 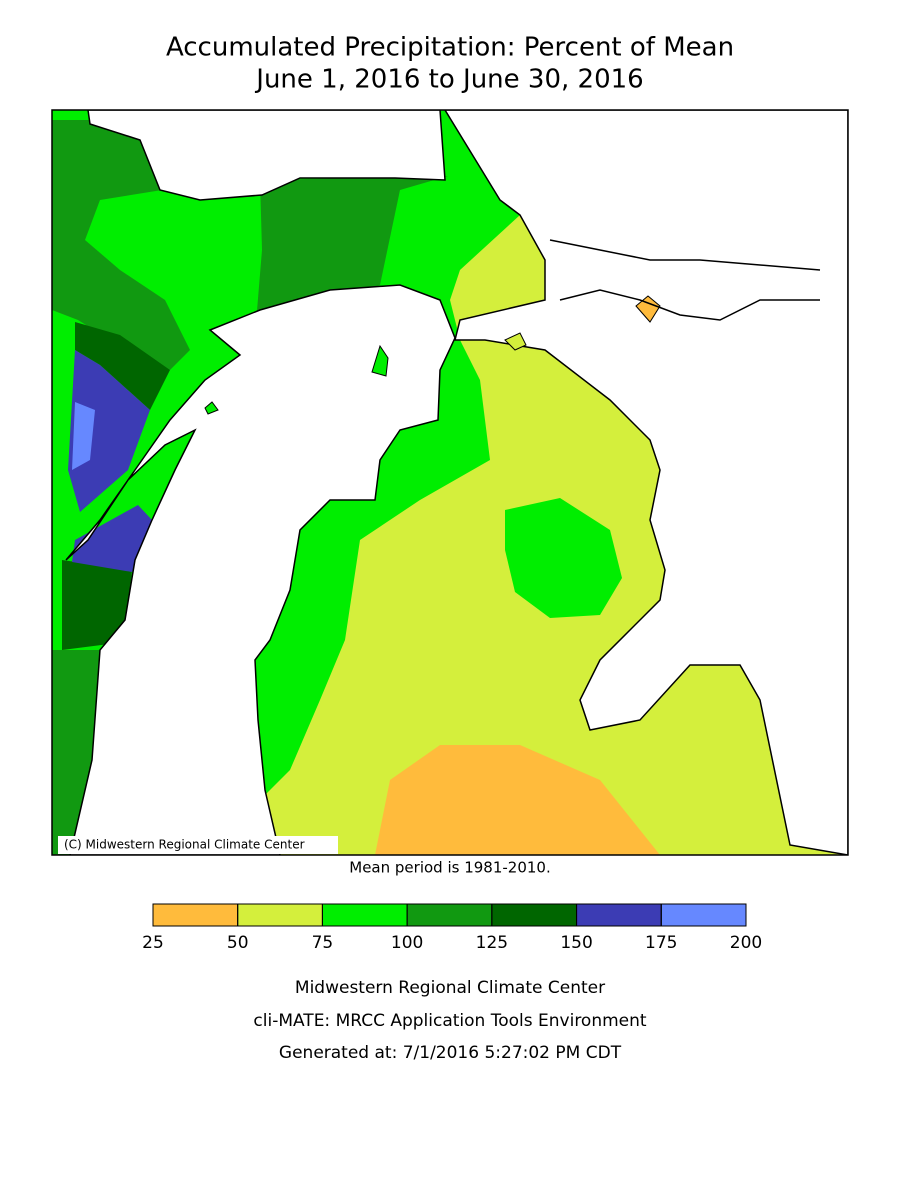 What do you see at coordinates (184, 845) in the screenshot?
I see `copyright: (C) Midwestern Regional Climate Center` at bounding box center [184, 845].